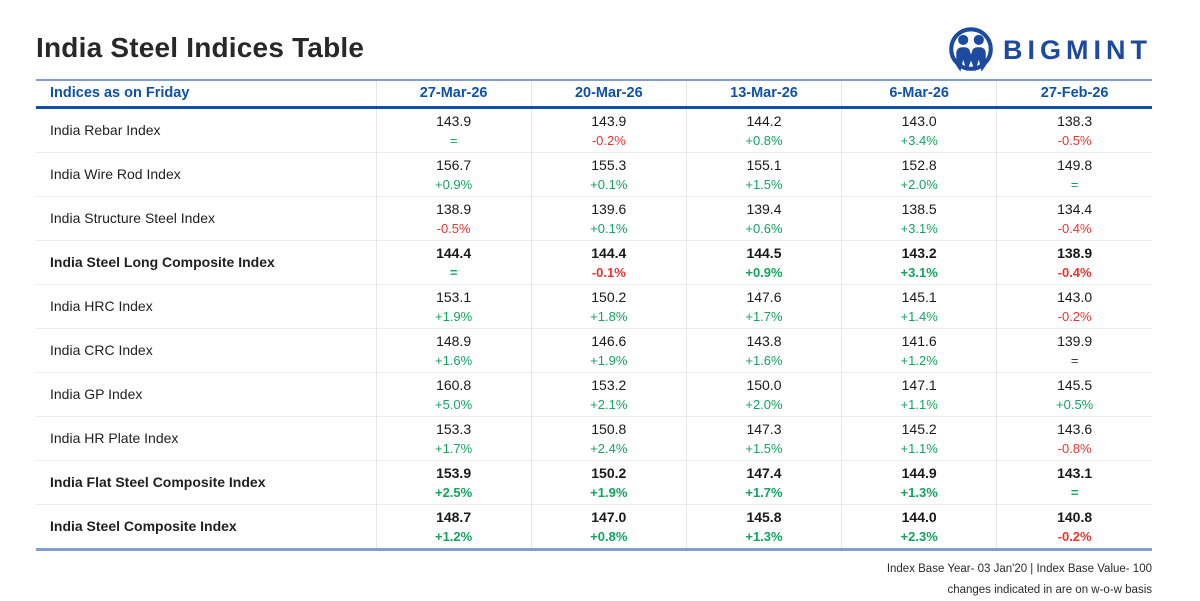  Describe the element at coordinates (919, 473) in the screenshot. I see `index-value: 144.9` at that location.